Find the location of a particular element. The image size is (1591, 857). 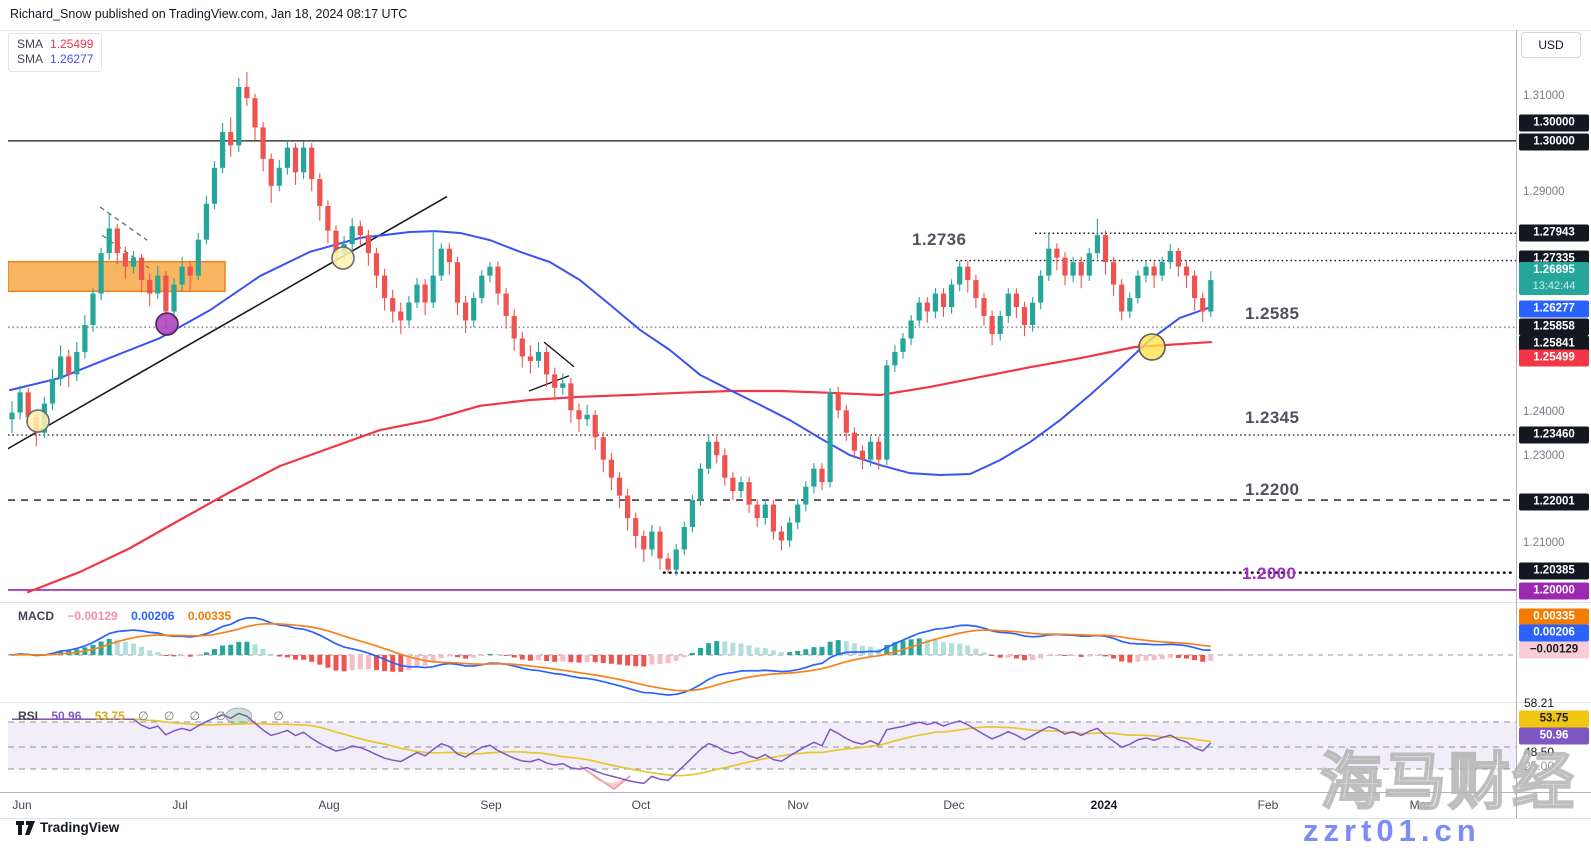

tradingview-logo-icon is located at coordinates (25, 827).